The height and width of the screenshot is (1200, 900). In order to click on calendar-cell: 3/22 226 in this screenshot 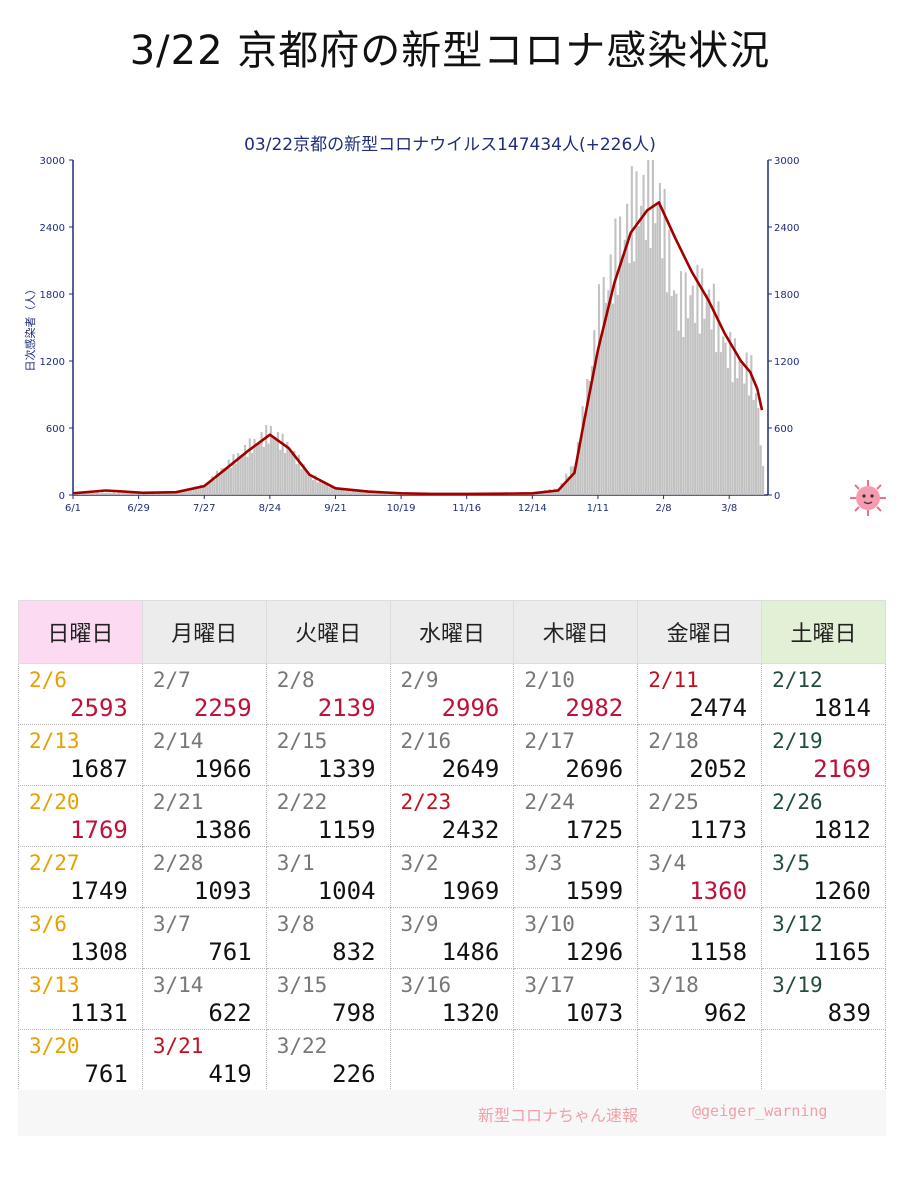, I will do `click(328, 1060)`.